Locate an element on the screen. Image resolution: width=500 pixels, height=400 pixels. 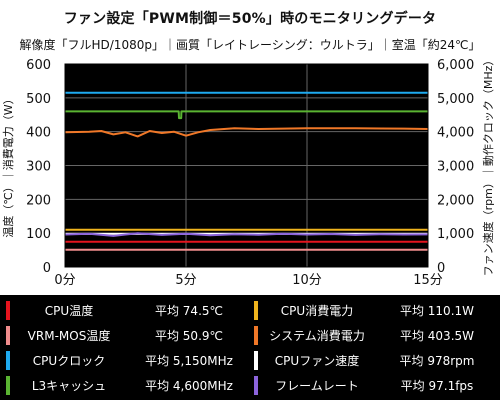
legend-item: CPU温度 平均 74.5℃ is located at coordinates (129, 310).